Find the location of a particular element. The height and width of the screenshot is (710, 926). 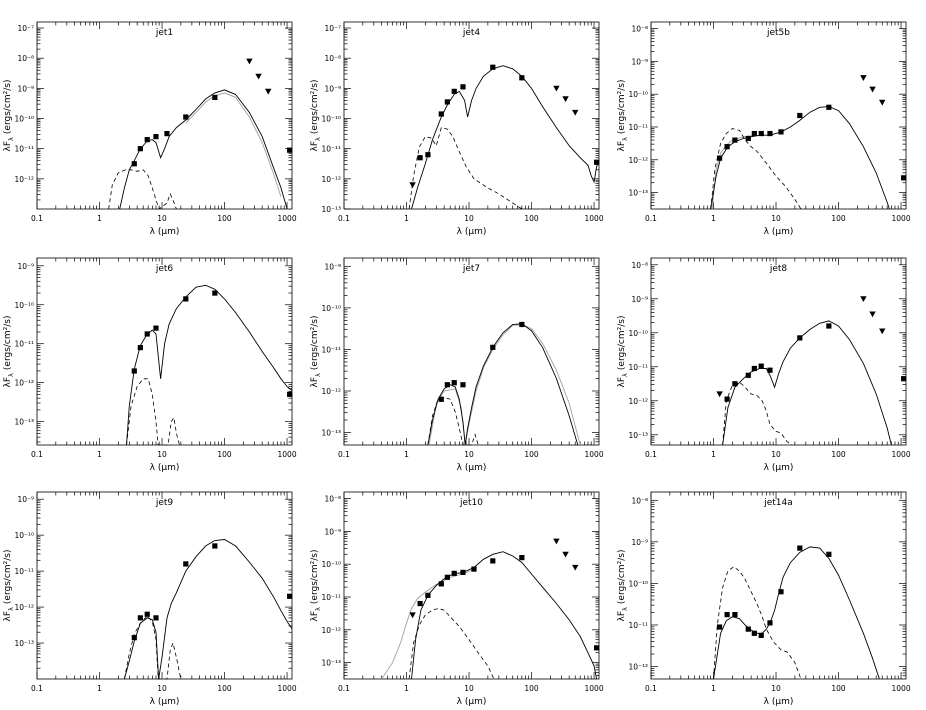

x-tick-label: 100 is located at coordinates (224, 218).